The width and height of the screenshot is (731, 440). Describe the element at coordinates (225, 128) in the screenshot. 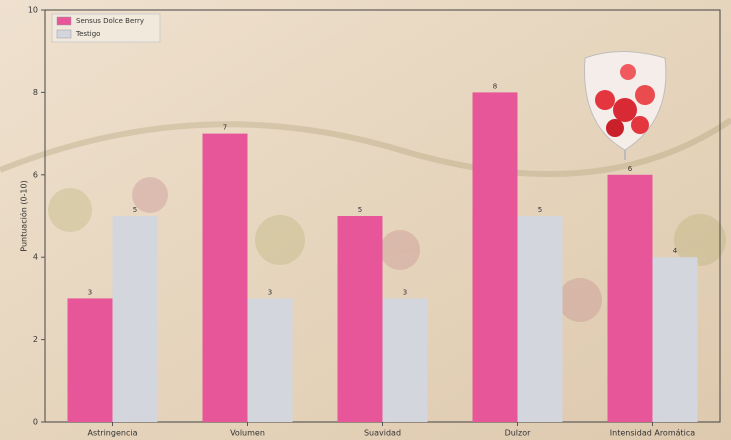

I see `data-label: 7` at that location.